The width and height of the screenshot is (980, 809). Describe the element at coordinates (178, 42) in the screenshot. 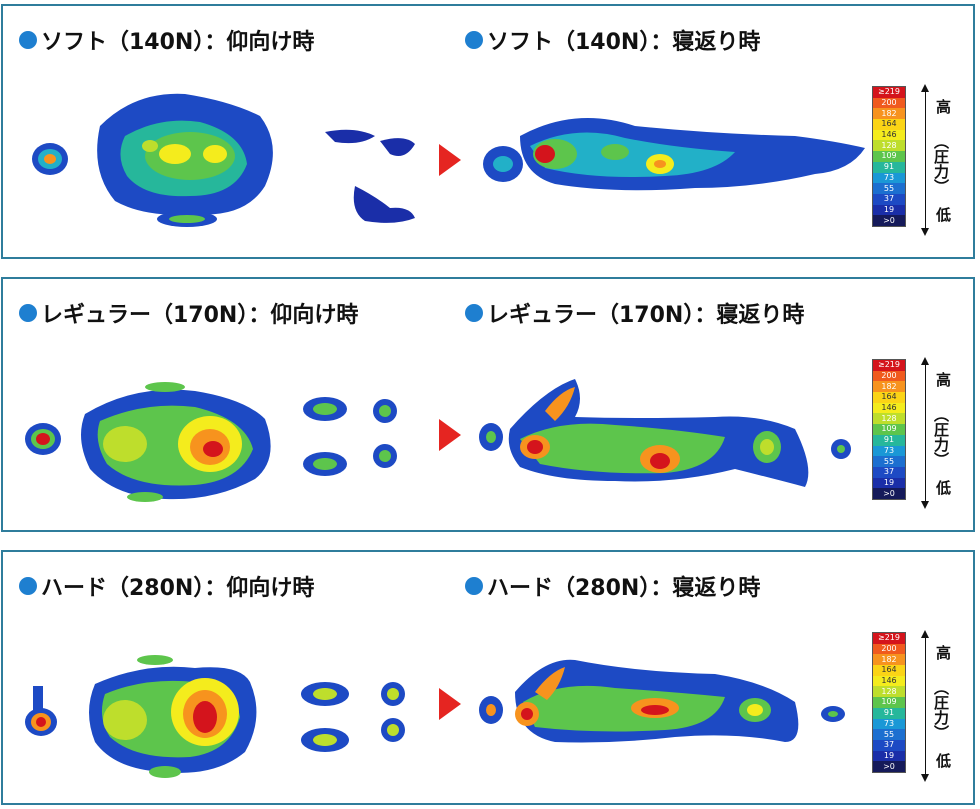

I see `title-text: ソフト（140N）：仰向け時` at that location.